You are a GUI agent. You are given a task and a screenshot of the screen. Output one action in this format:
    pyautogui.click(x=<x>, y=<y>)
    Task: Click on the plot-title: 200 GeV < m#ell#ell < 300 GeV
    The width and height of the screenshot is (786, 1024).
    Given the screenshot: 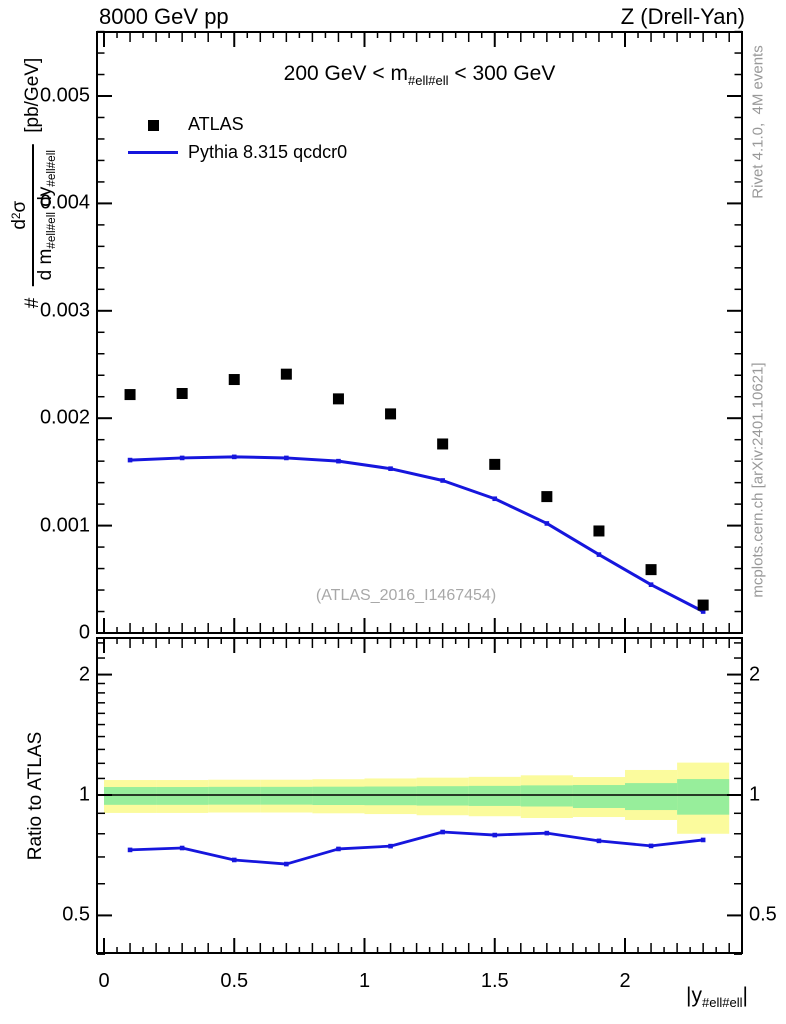 What is the action you would take?
    pyautogui.click(x=419, y=75)
    